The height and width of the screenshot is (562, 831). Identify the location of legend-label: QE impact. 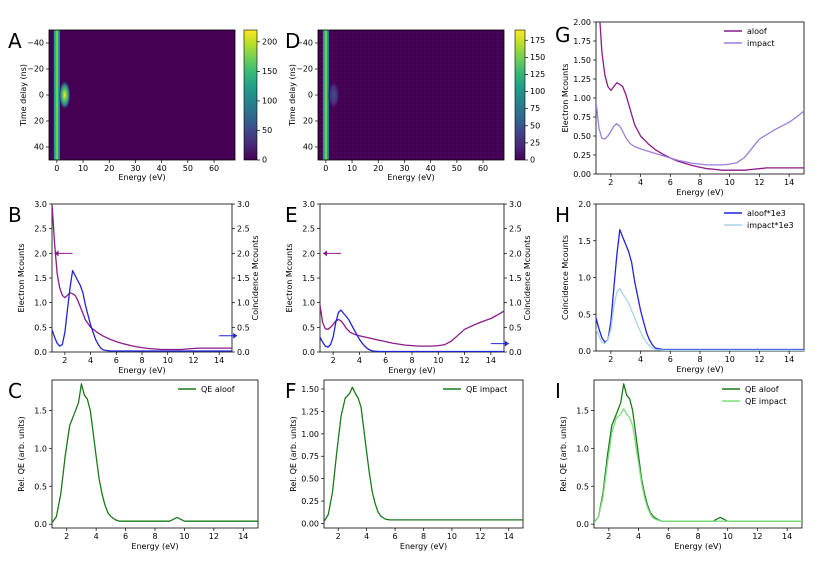
(765, 401).